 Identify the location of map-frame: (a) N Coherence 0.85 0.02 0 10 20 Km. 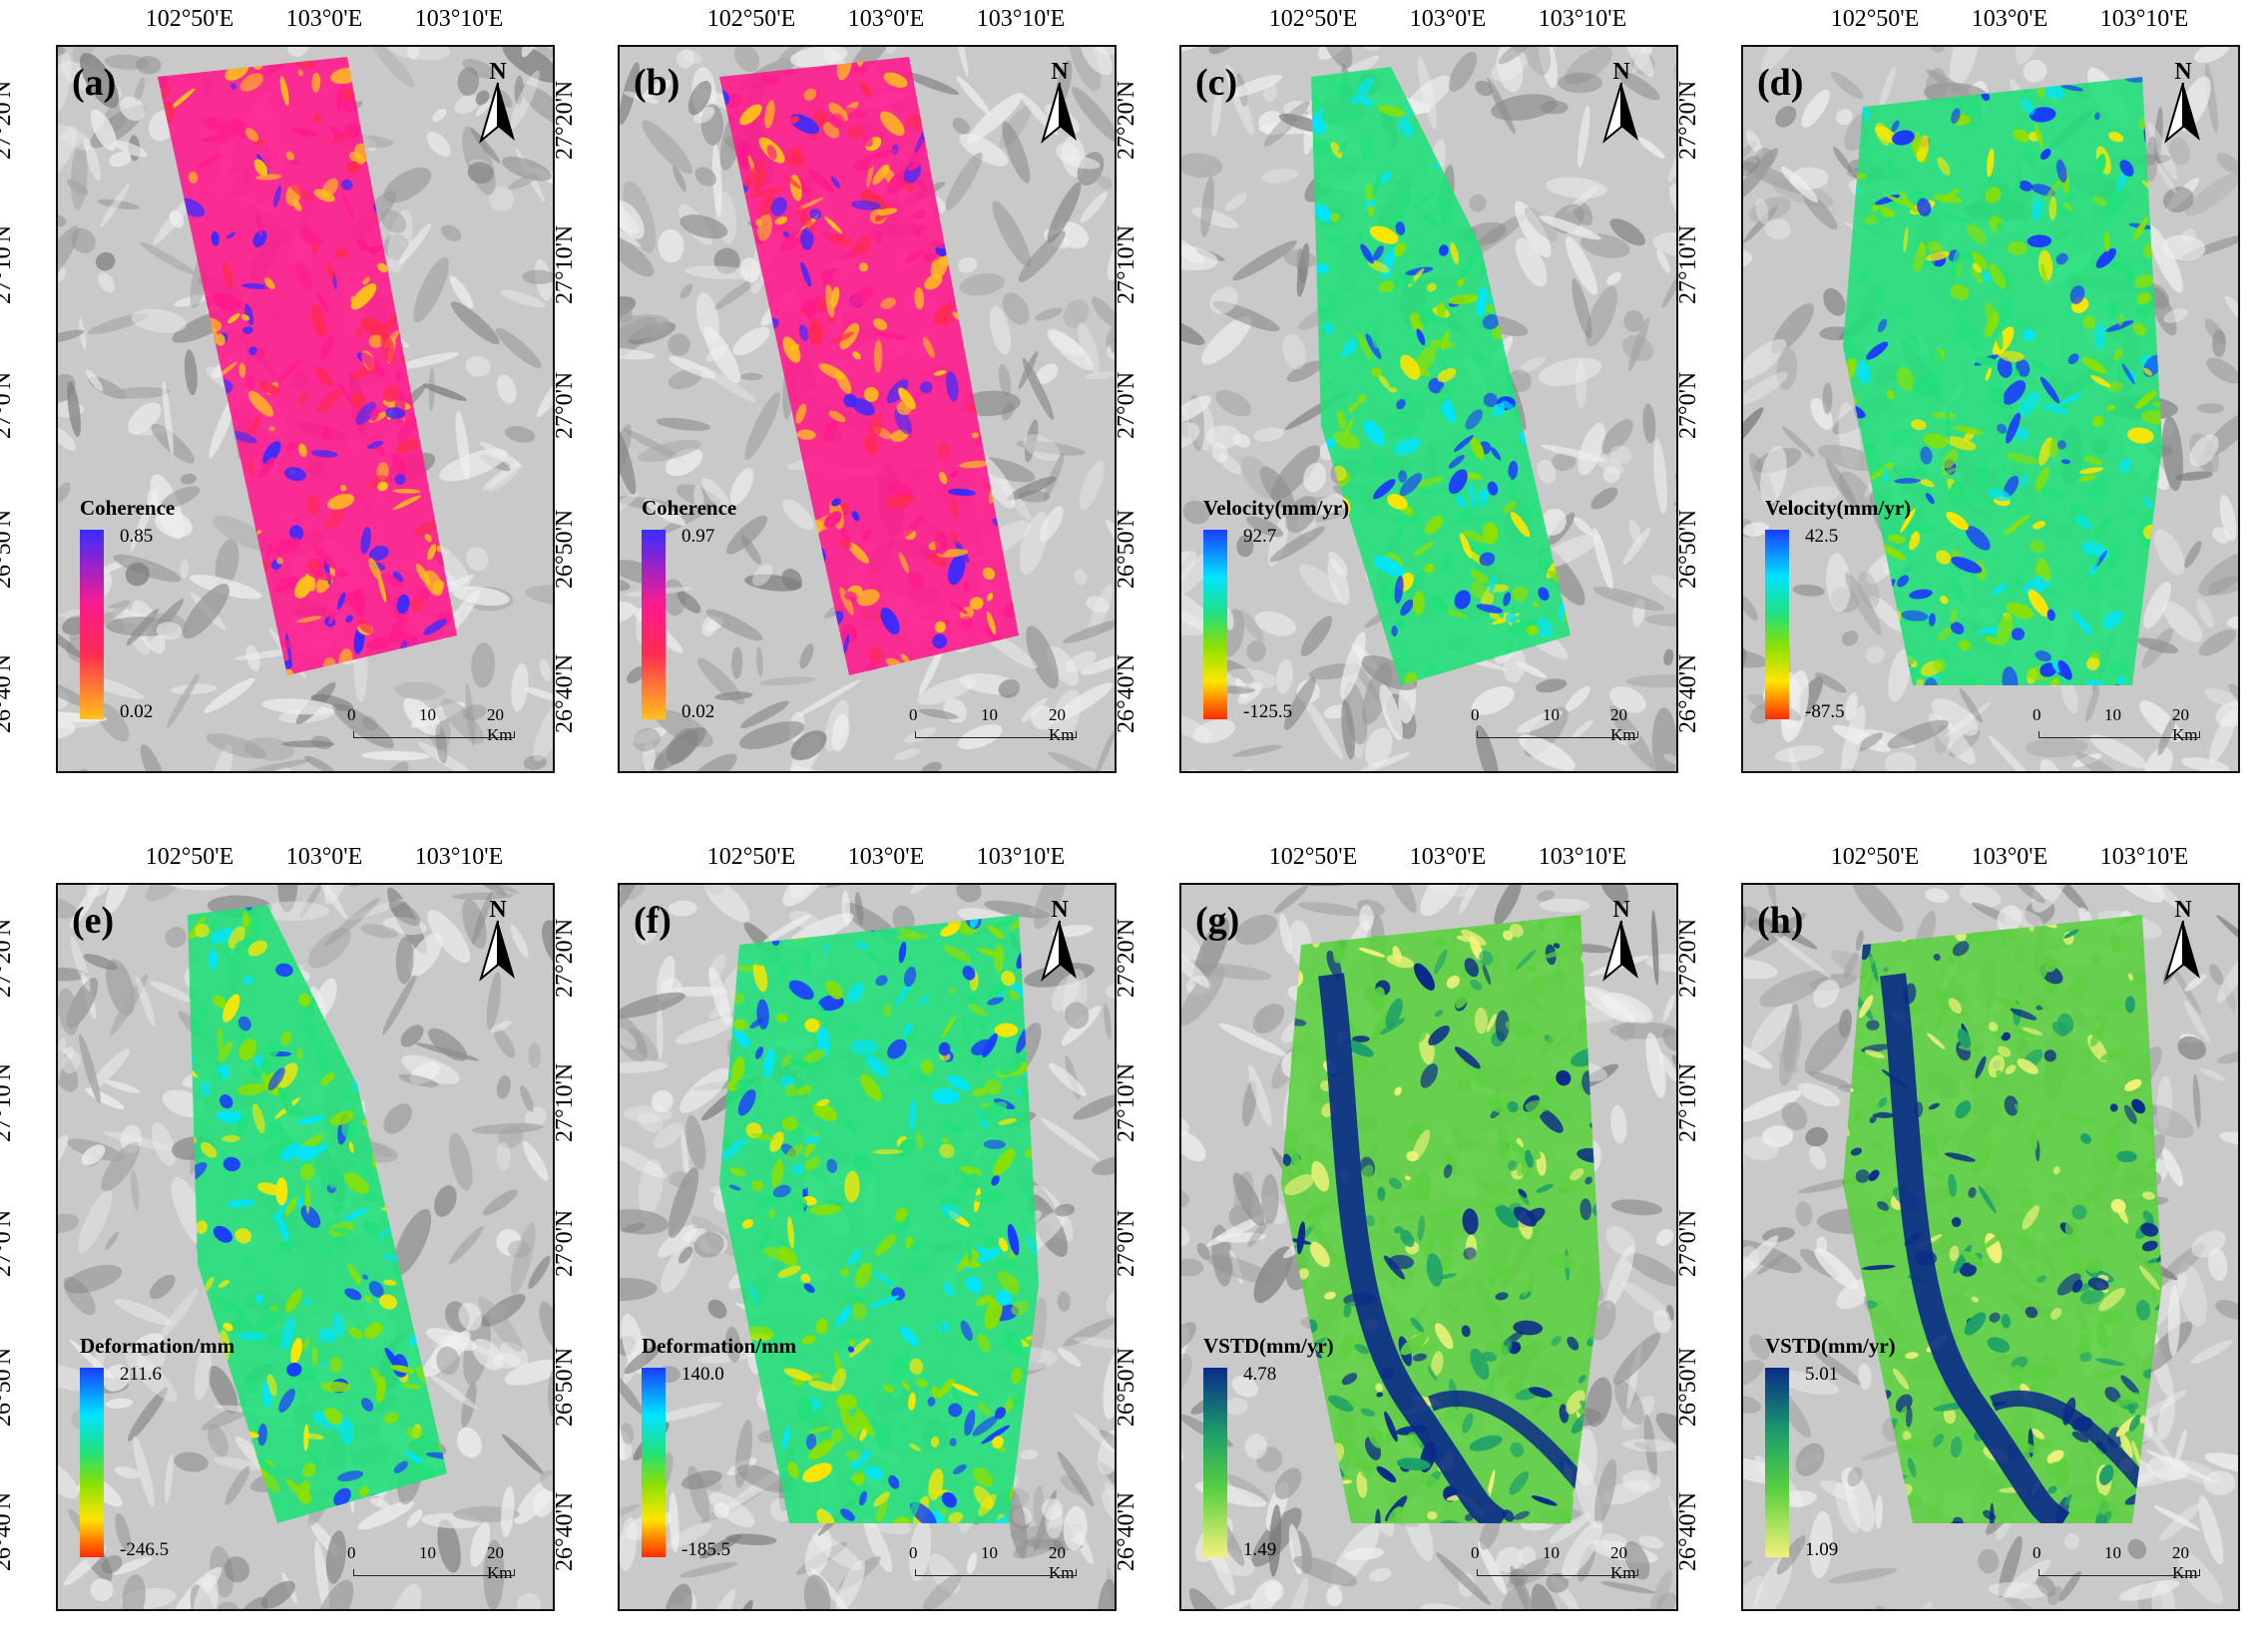
(305, 409).